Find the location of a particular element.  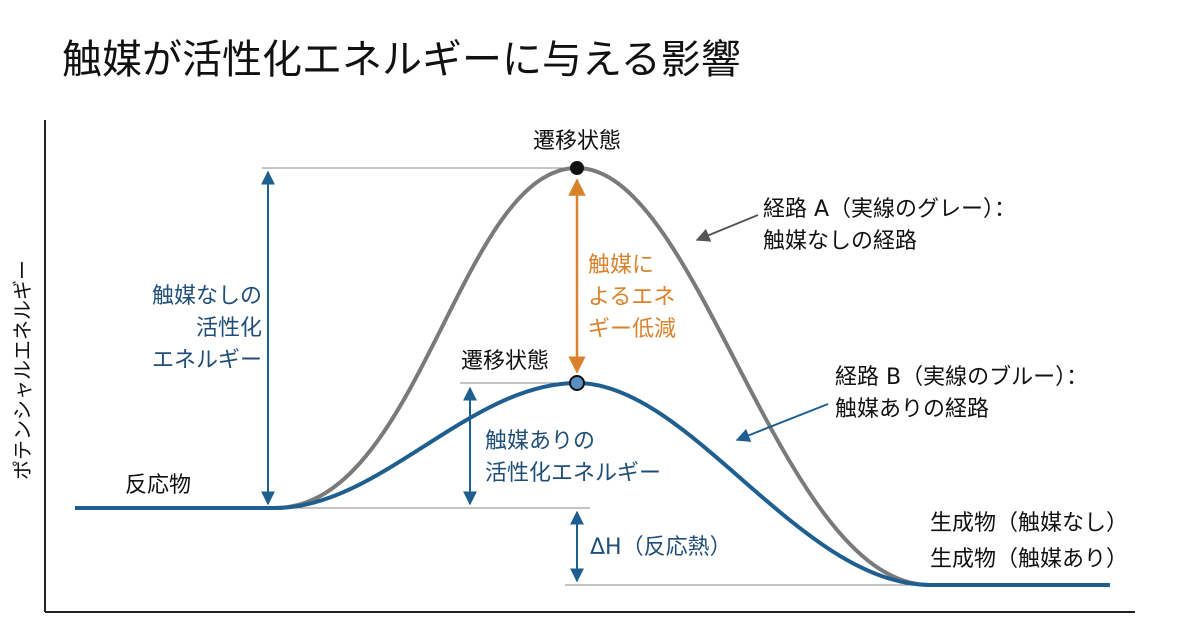

annotation: 活性化エネルギー is located at coordinates (573, 473).